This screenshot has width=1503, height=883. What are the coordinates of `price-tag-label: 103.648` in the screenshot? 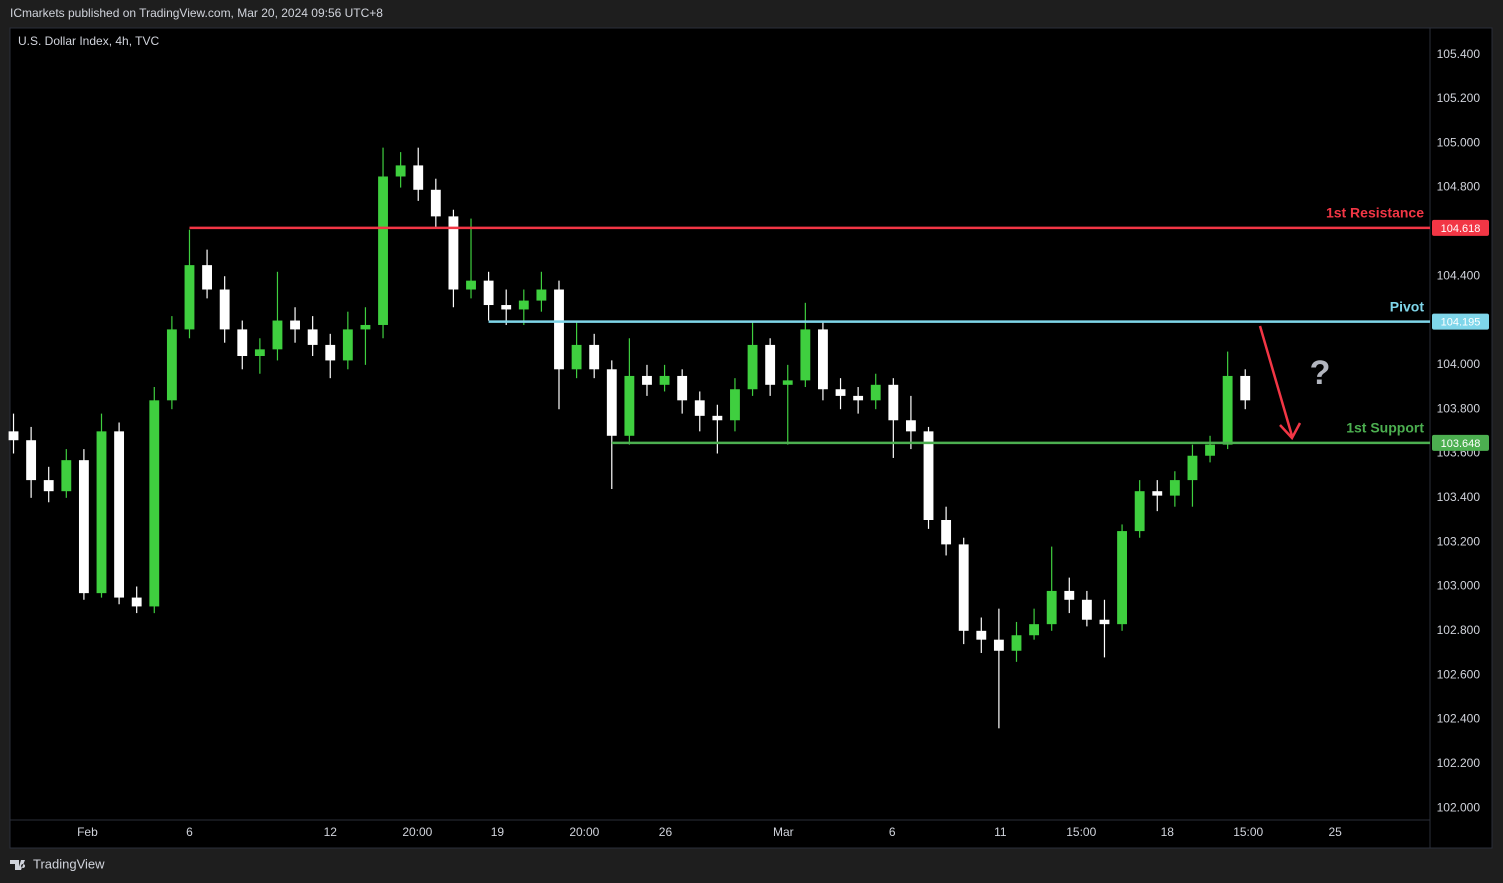 It's located at (1461, 444).